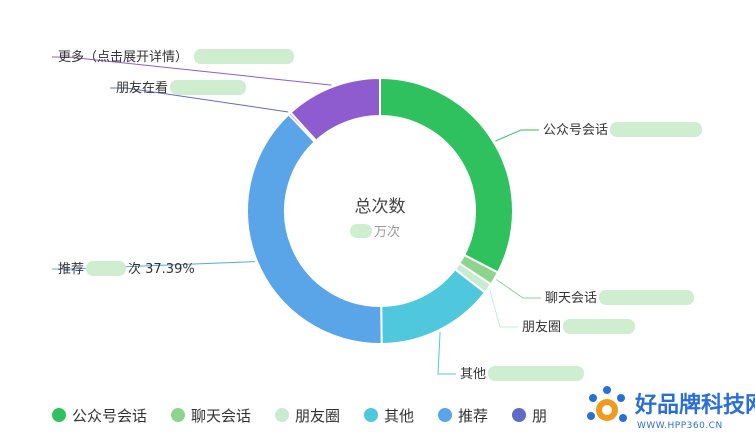 This screenshot has width=755, height=443. I want to click on slice-label-5: 推荐, so click(71, 269).